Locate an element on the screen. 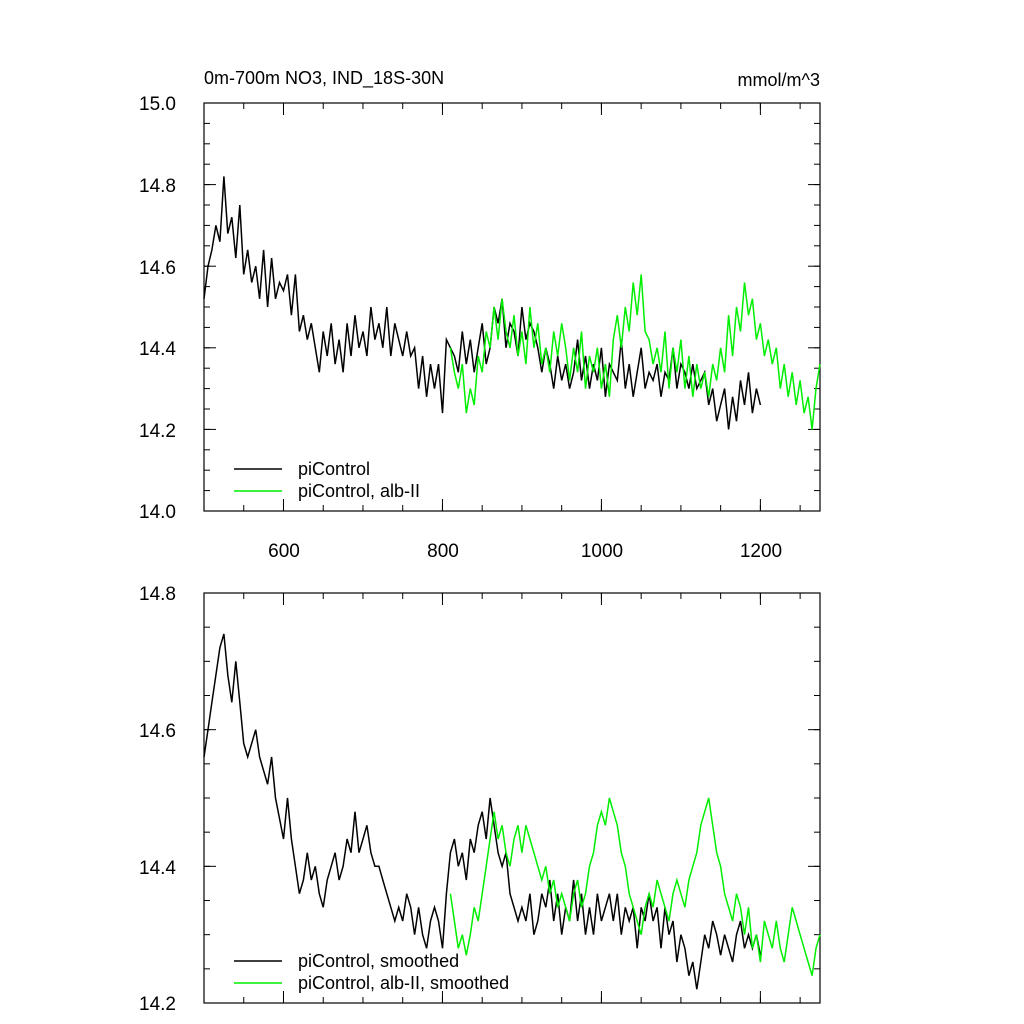 This screenshot has height=1024, width=1024. top-y-tick-labels: 14.0 14.2 14.4 14.6 14.8 15.0 is located at coordinates (157, 308).